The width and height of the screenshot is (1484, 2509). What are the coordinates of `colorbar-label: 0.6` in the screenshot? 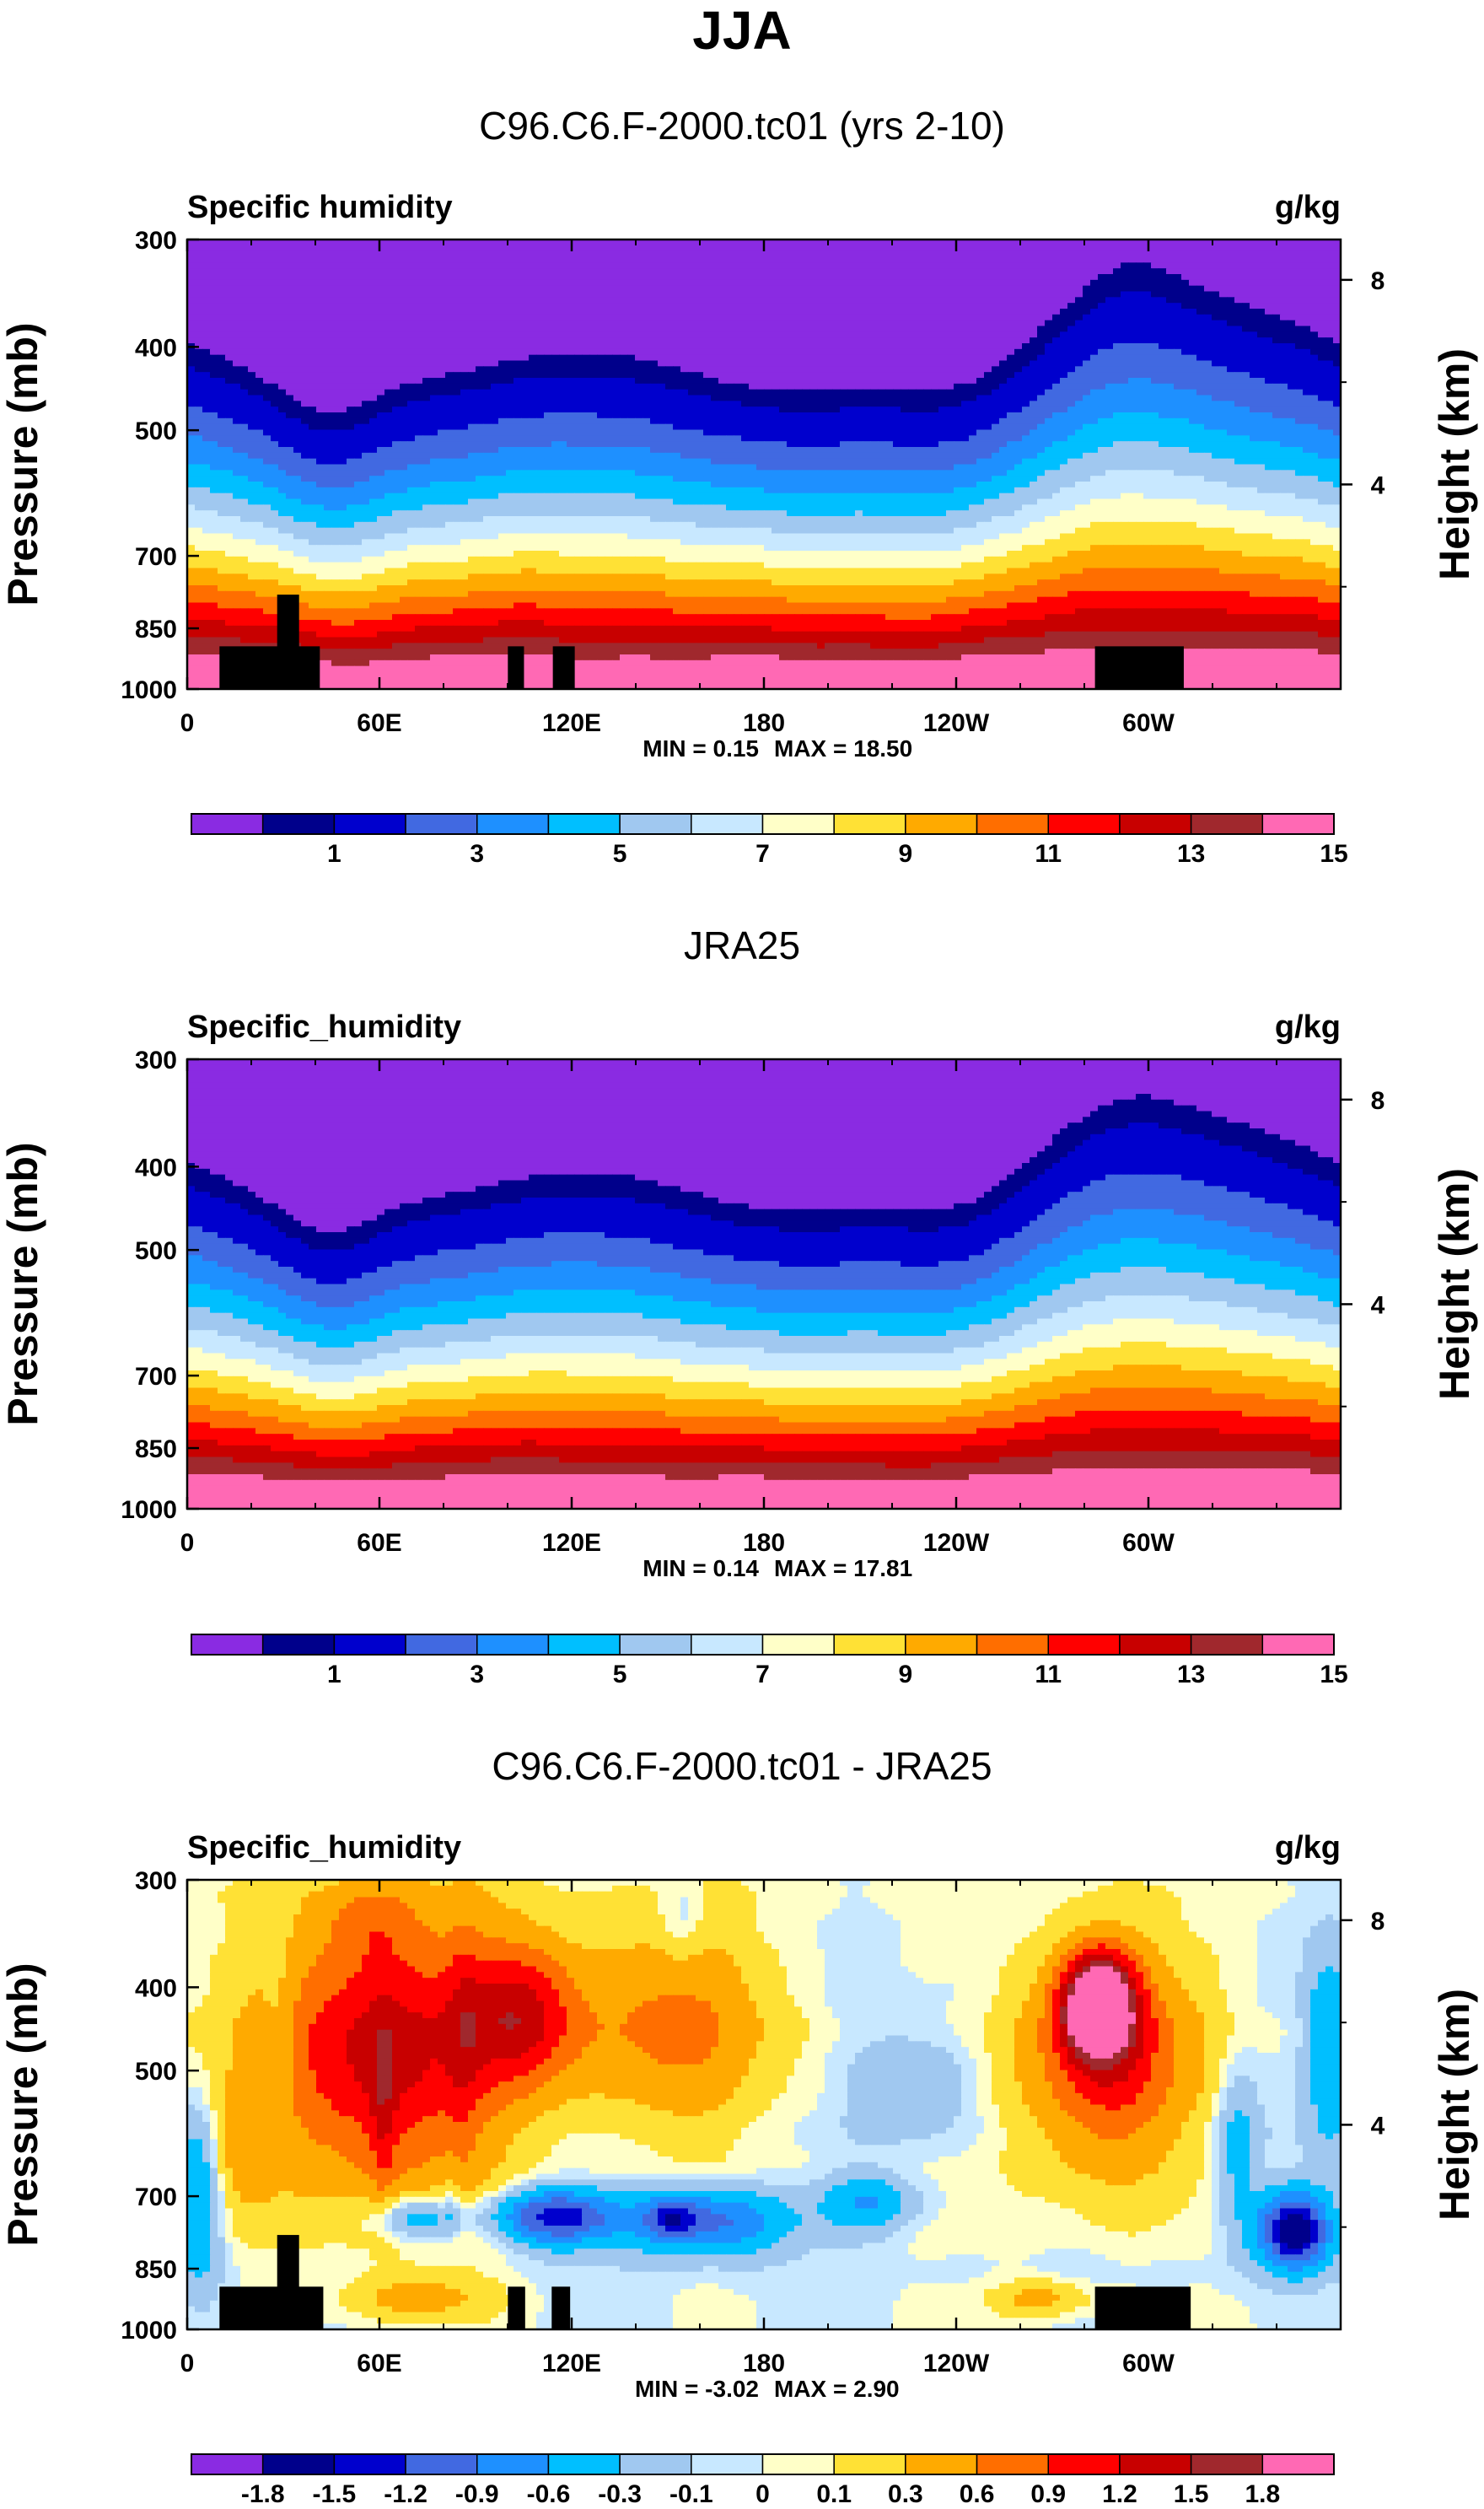 It's located at (977, 2494).